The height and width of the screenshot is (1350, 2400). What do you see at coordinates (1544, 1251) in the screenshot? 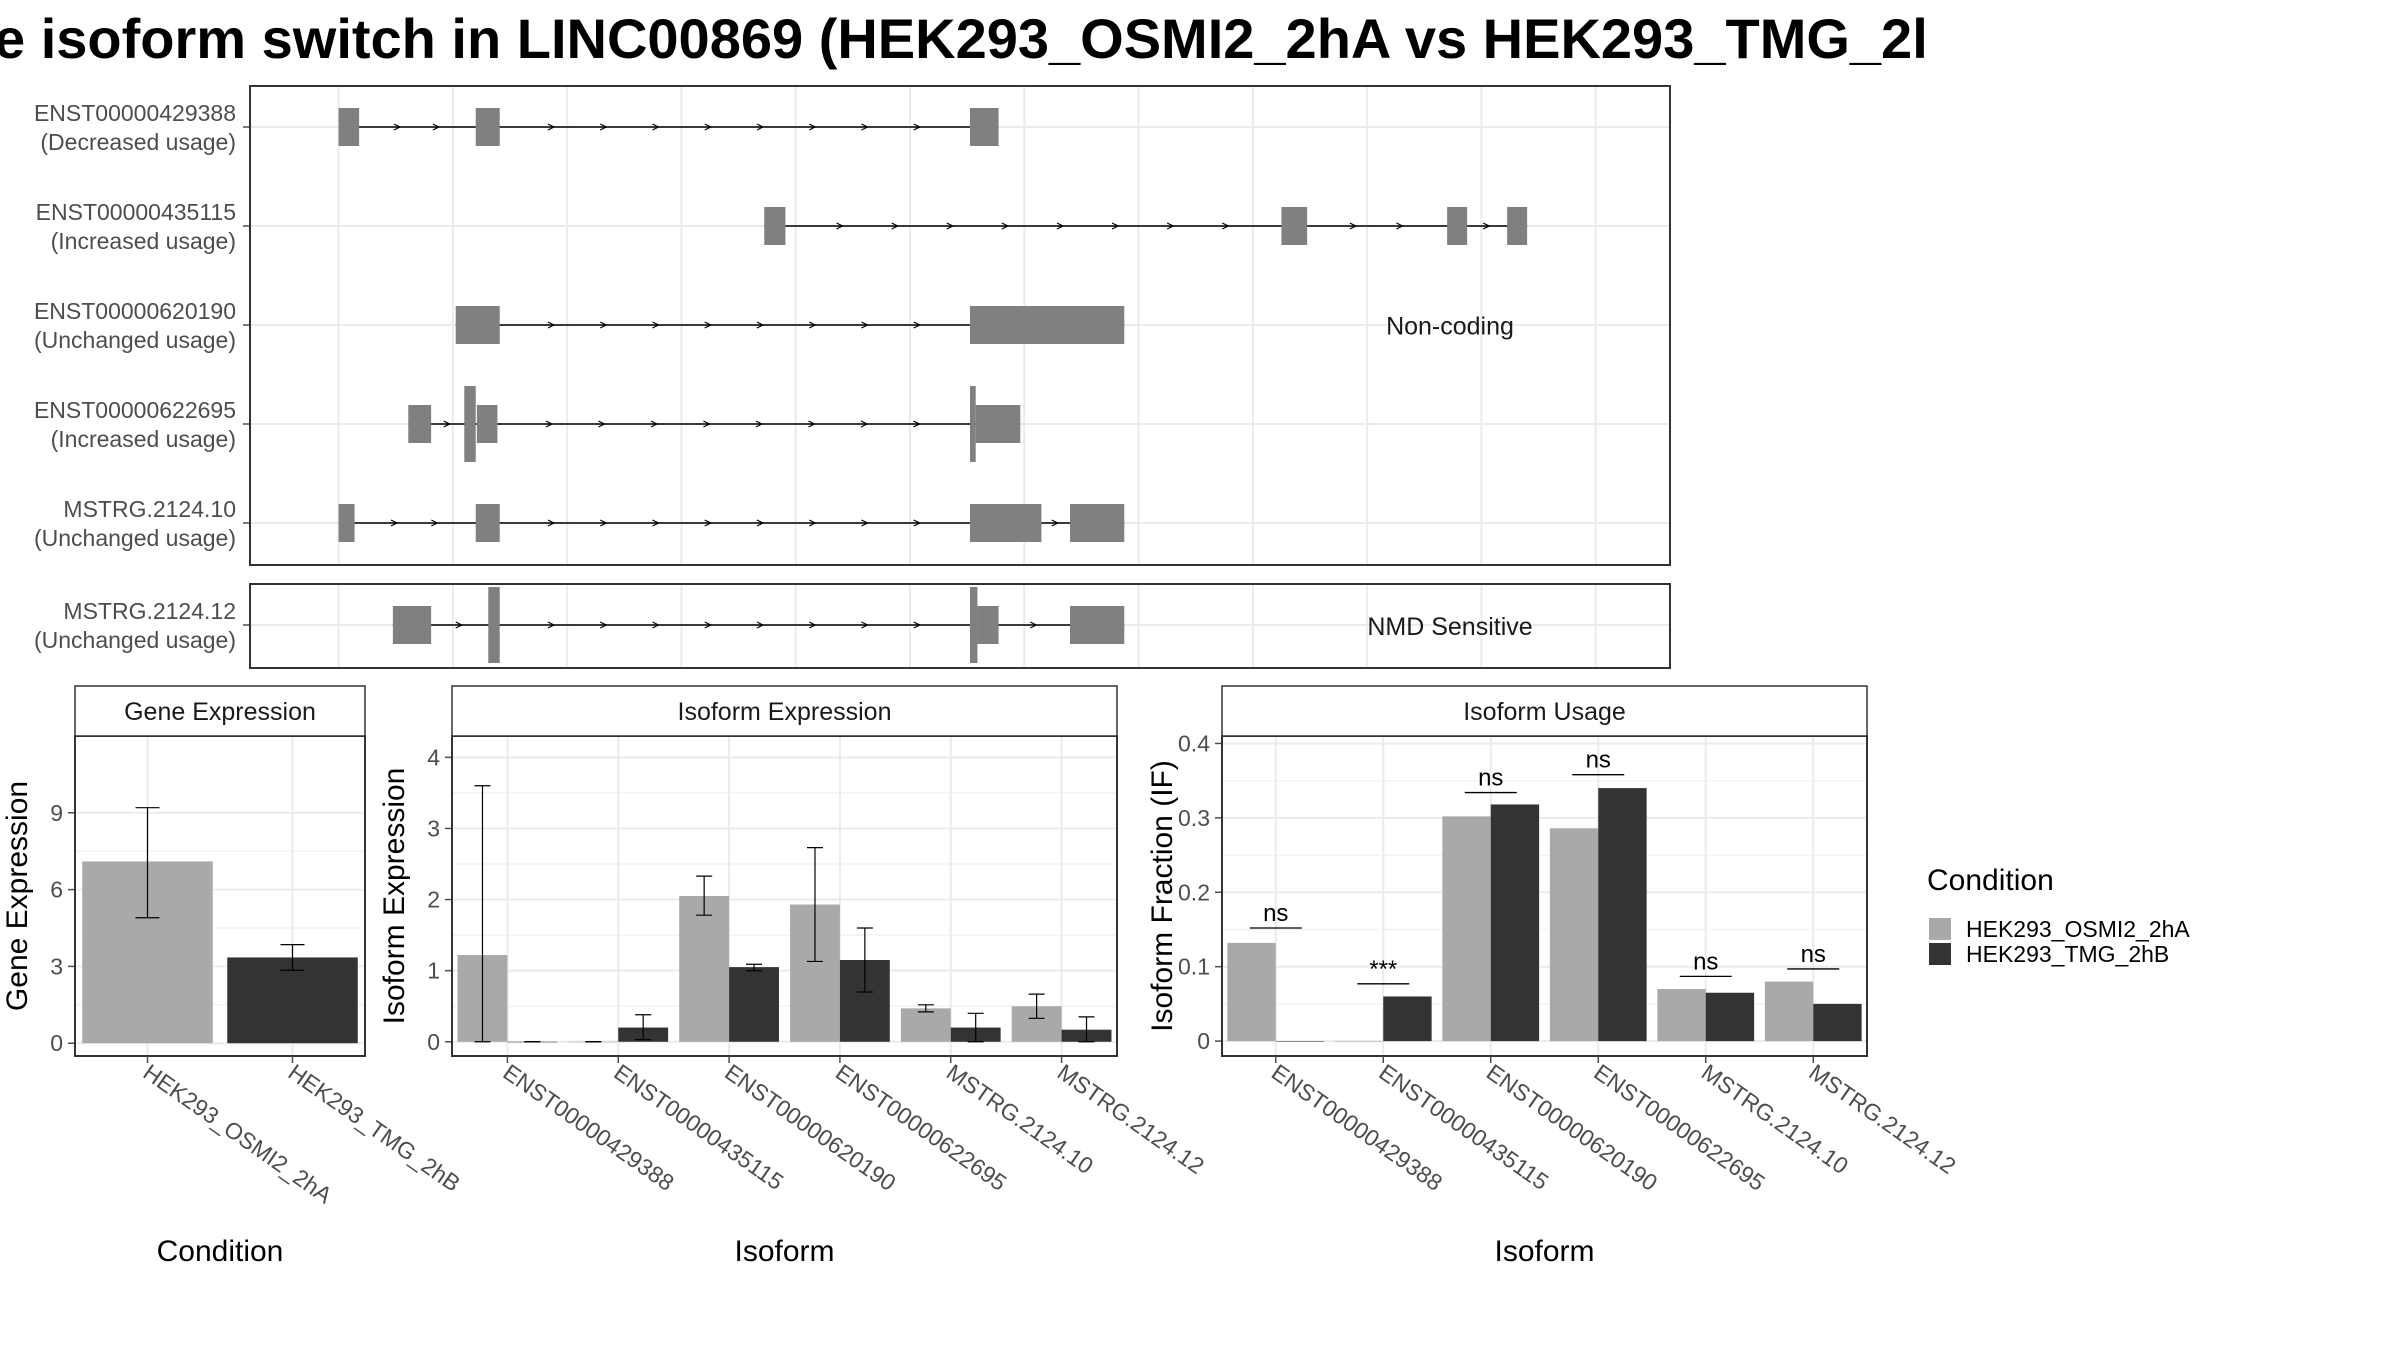
I see `x-axis-label: Isoform` at bounding box center [1544, 1251].